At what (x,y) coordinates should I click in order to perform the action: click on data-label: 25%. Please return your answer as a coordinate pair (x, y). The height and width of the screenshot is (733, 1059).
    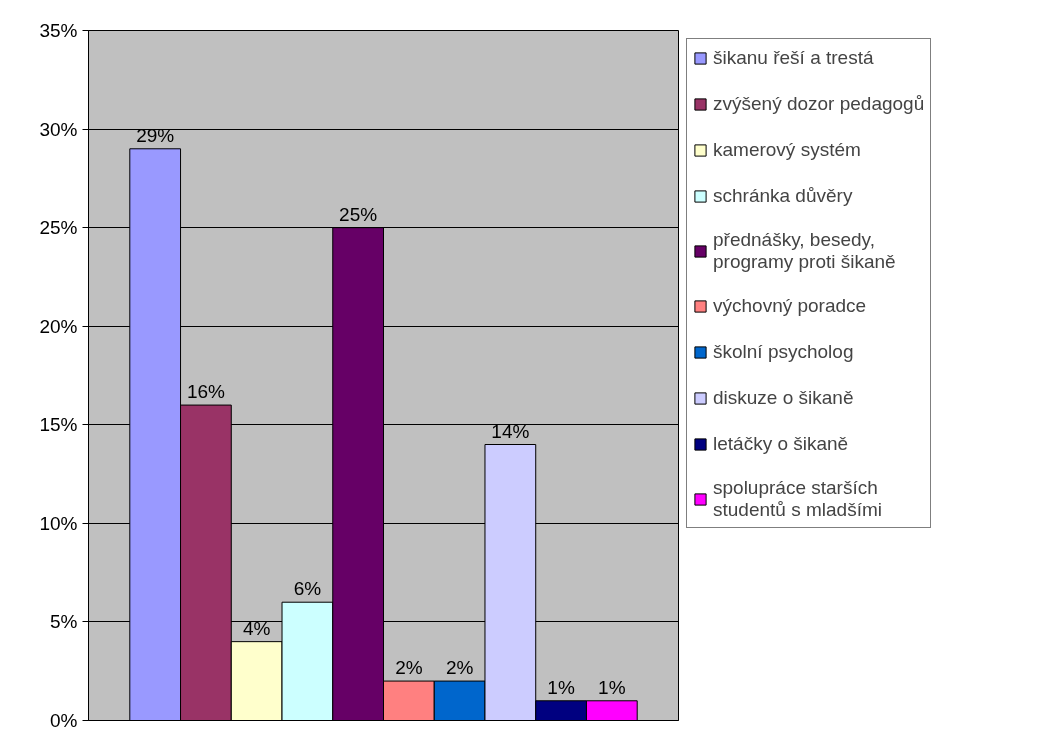
    Looking at the image, I should click on (358, 214).